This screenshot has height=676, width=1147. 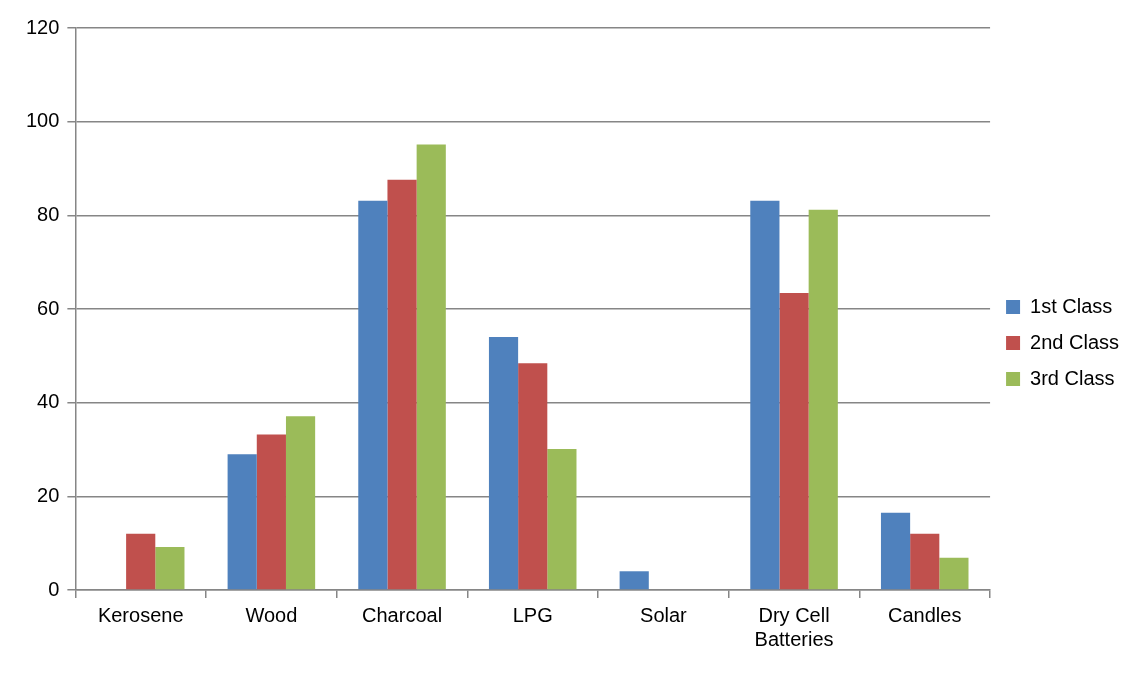 I want to click on y-tick-label: 80, so click(x=48, y=213).